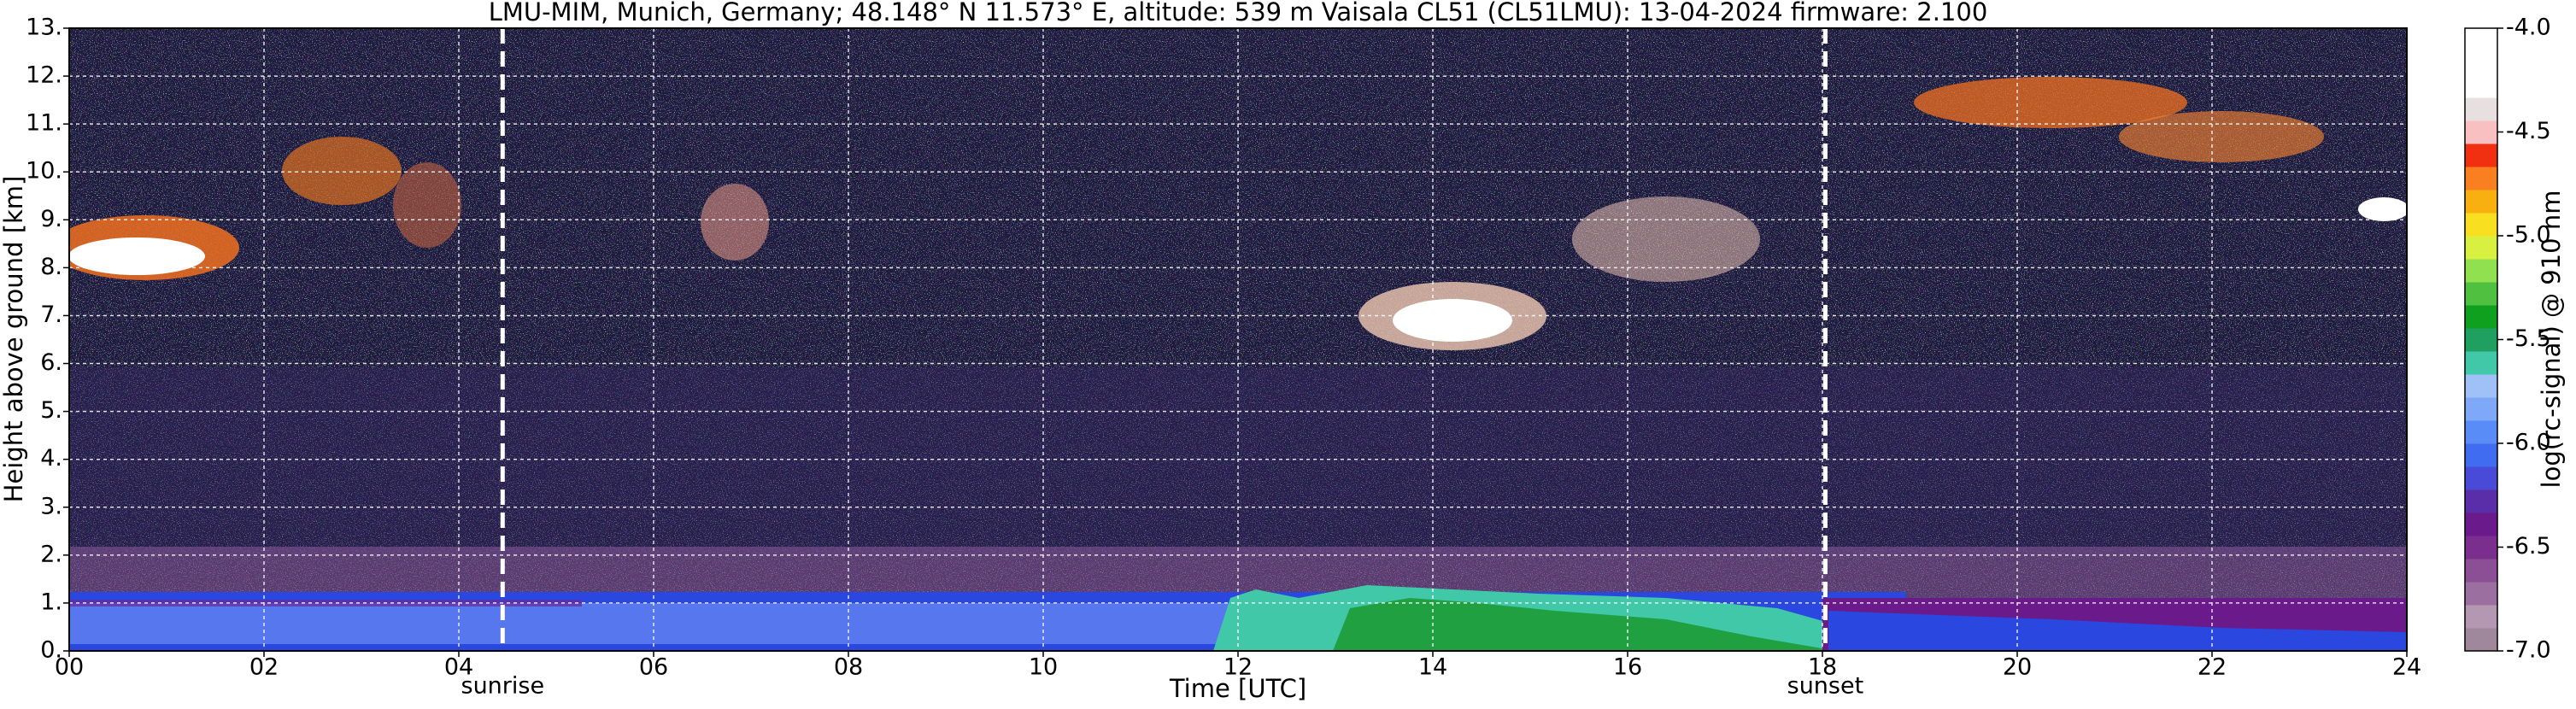 The height and width of the screenshot is (709, 2576). What do you see at coordinates (458, 667) in the screenshot?
I see `x-tick-label: 04` at bounding box center [458, 667].